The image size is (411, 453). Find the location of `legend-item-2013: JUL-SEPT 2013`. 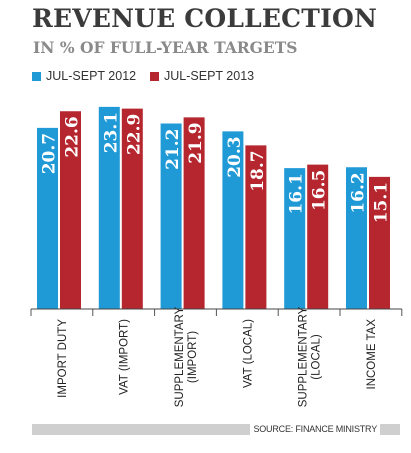

legend-item-2013: JUL-SEPT 2013 is located at coordinates (202, 76).